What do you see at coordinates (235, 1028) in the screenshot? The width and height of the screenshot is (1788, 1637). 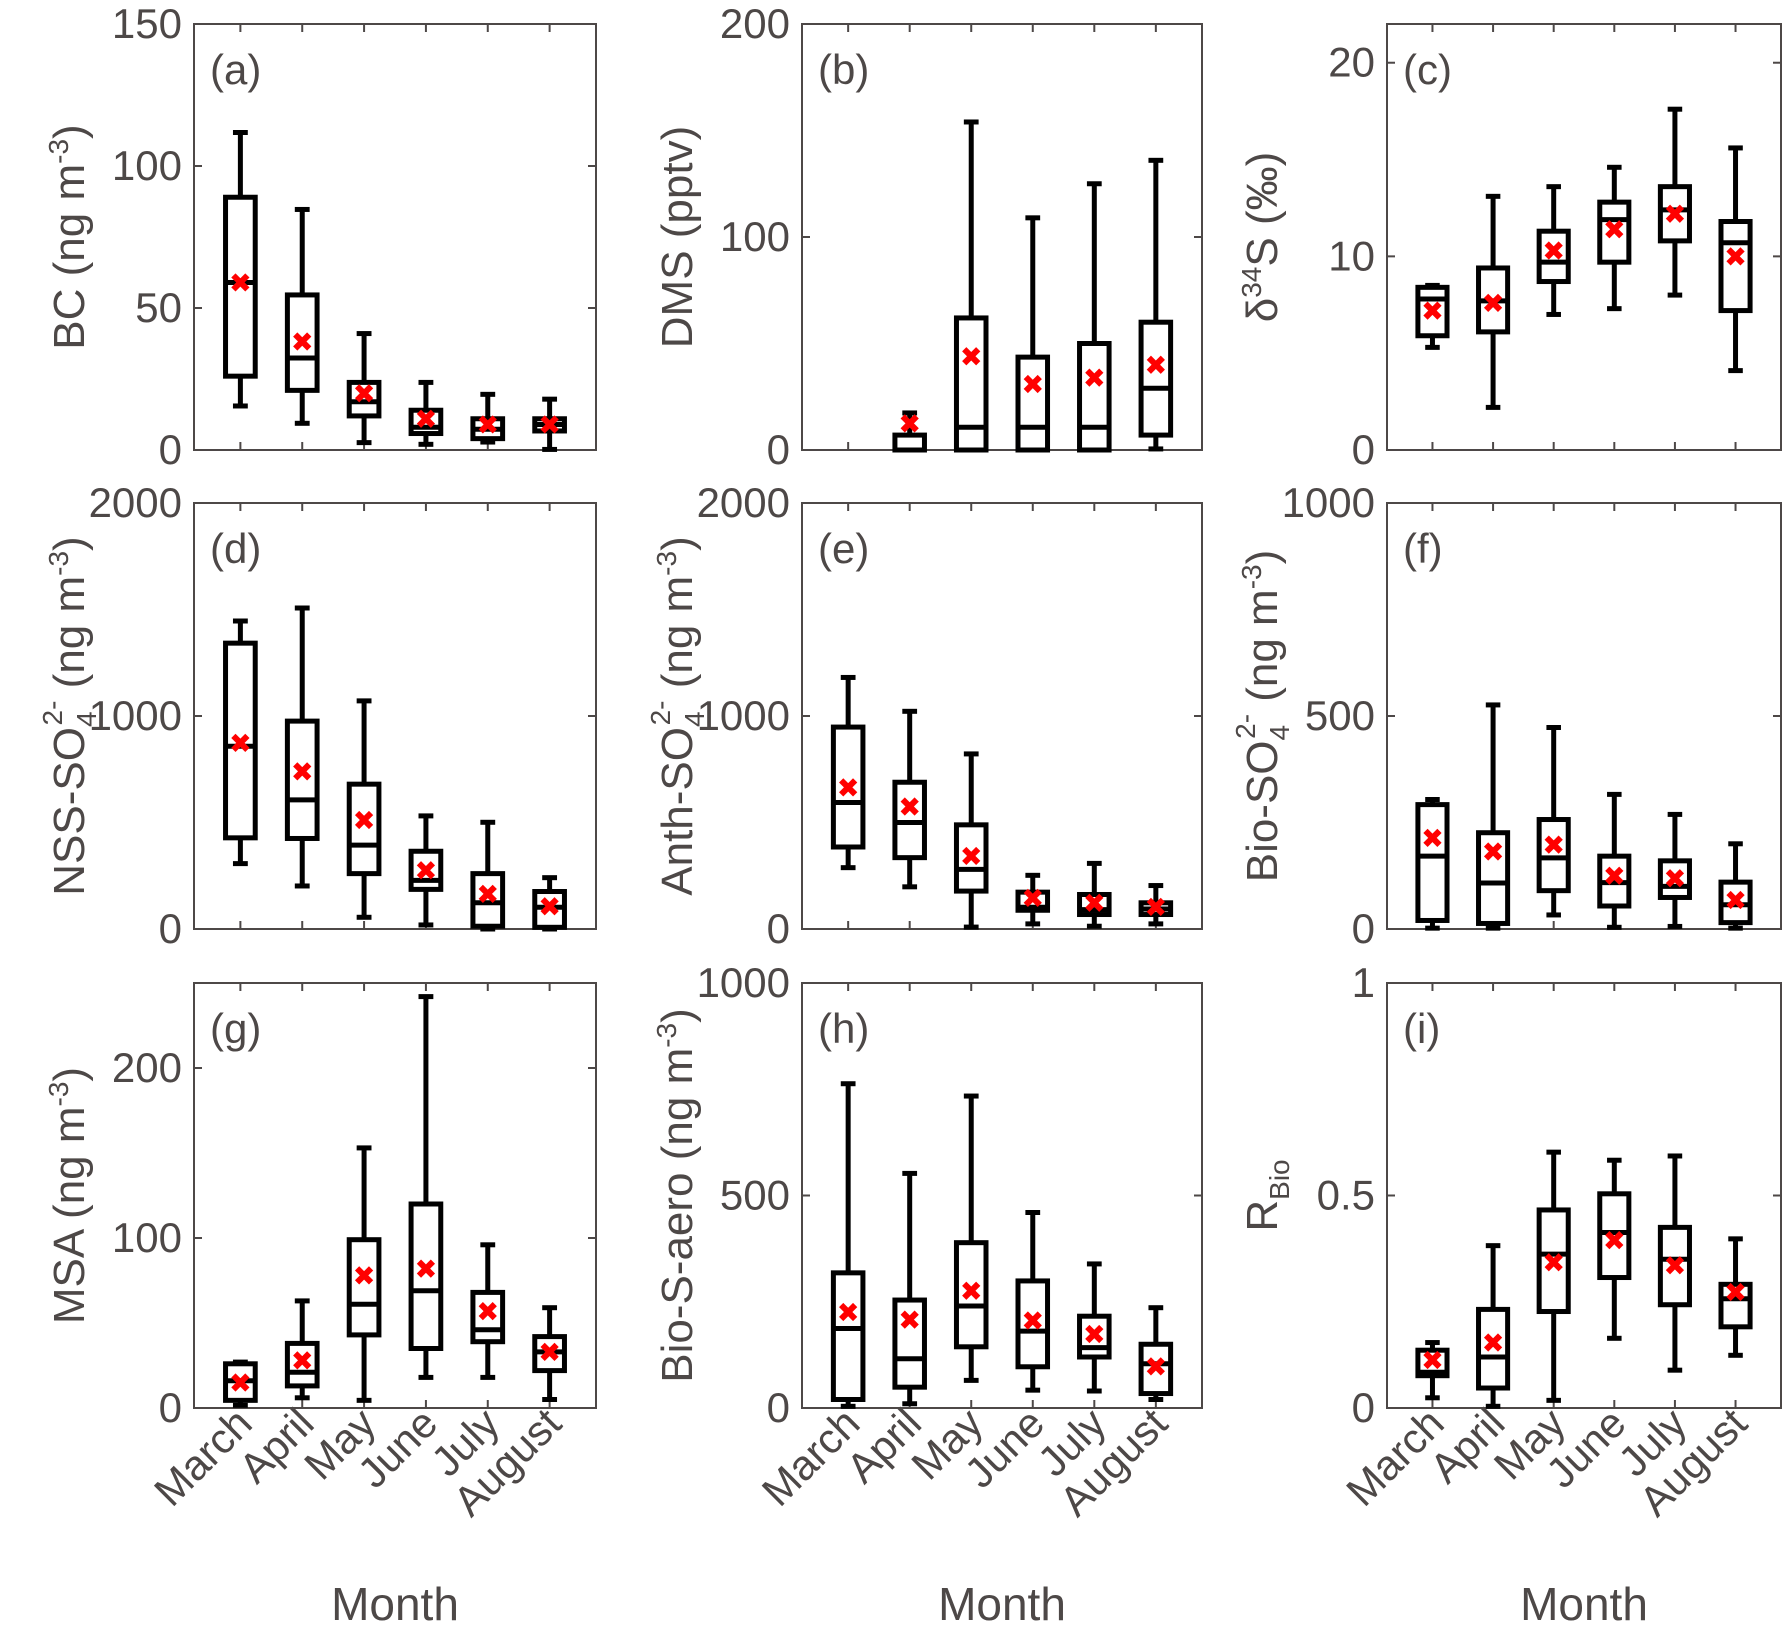 I see `panel-label: (g)` at bounding box center [235, 1028].